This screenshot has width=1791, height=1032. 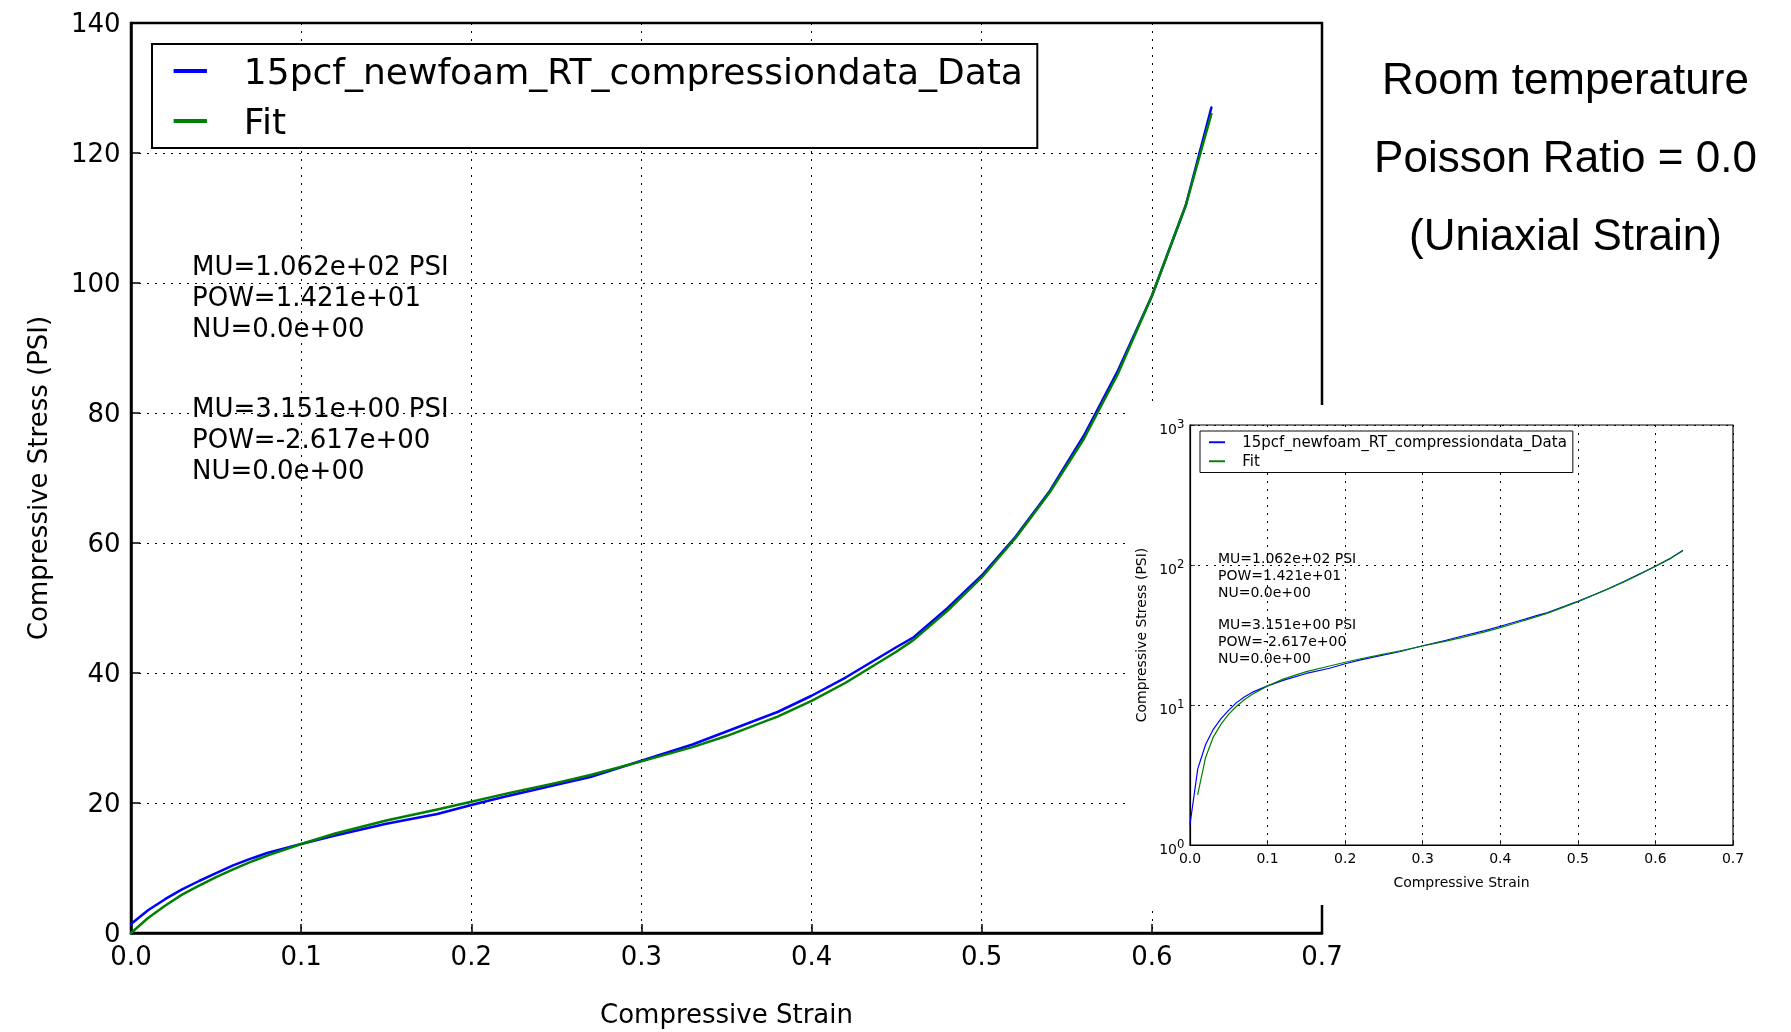 What do you see at coordinates (95, 283) in the screenshot?
I see `y-tick-label: 100` at bounding box center [95, 283].